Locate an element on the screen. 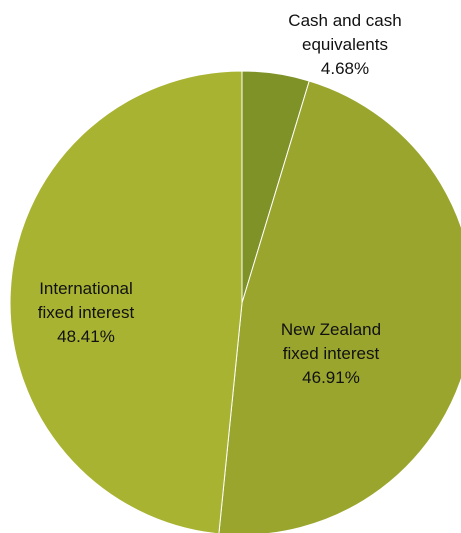  slice-label-1: New Zealand fixed interest 46.91% is located at coordinates (331, 353).